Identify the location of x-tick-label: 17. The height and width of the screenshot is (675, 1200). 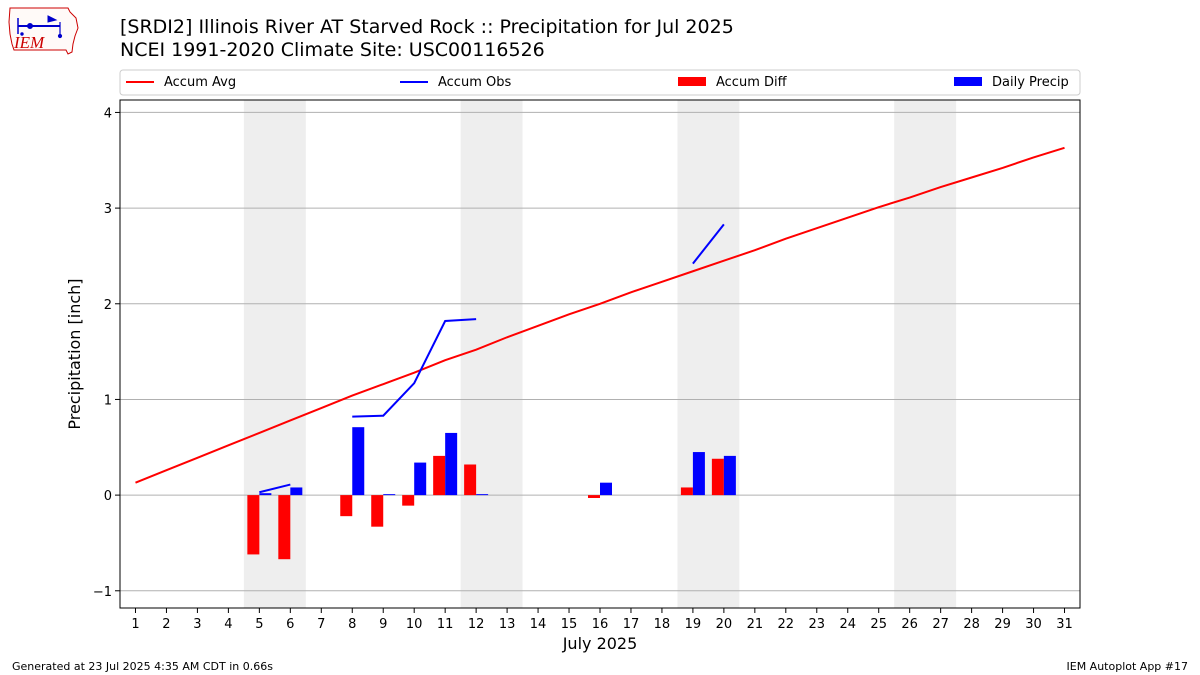
(631, 624).